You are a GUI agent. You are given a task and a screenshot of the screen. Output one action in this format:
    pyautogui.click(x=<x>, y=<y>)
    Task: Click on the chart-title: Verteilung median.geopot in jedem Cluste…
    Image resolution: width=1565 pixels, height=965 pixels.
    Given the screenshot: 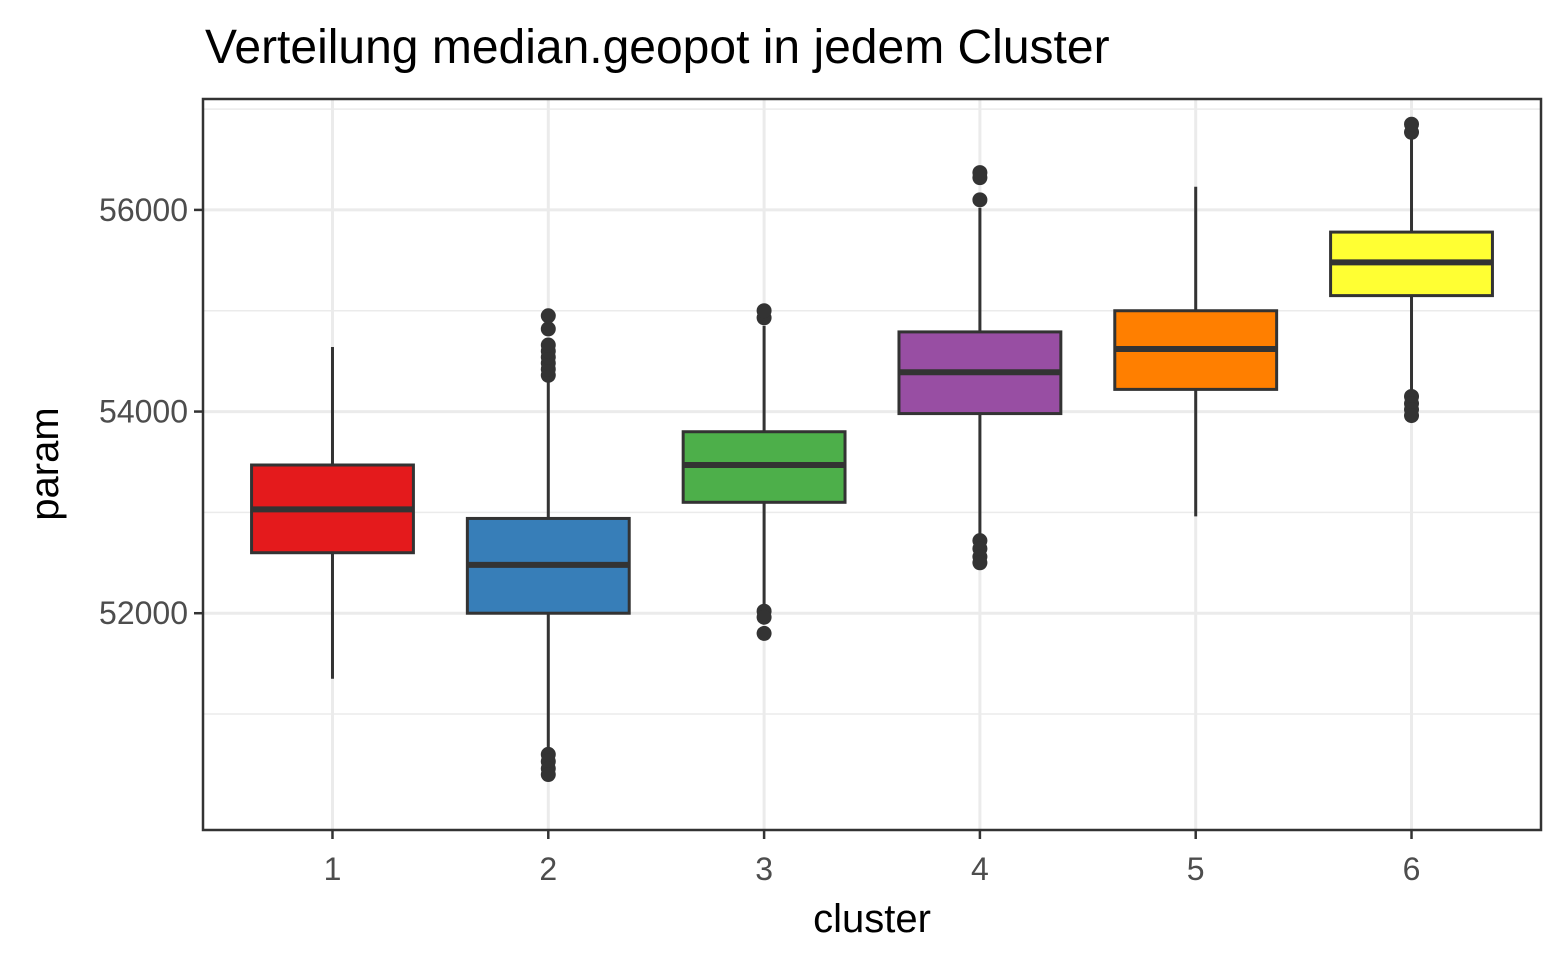 What is the action you would take?
    pyautogui.click(x=657, y=47)
    